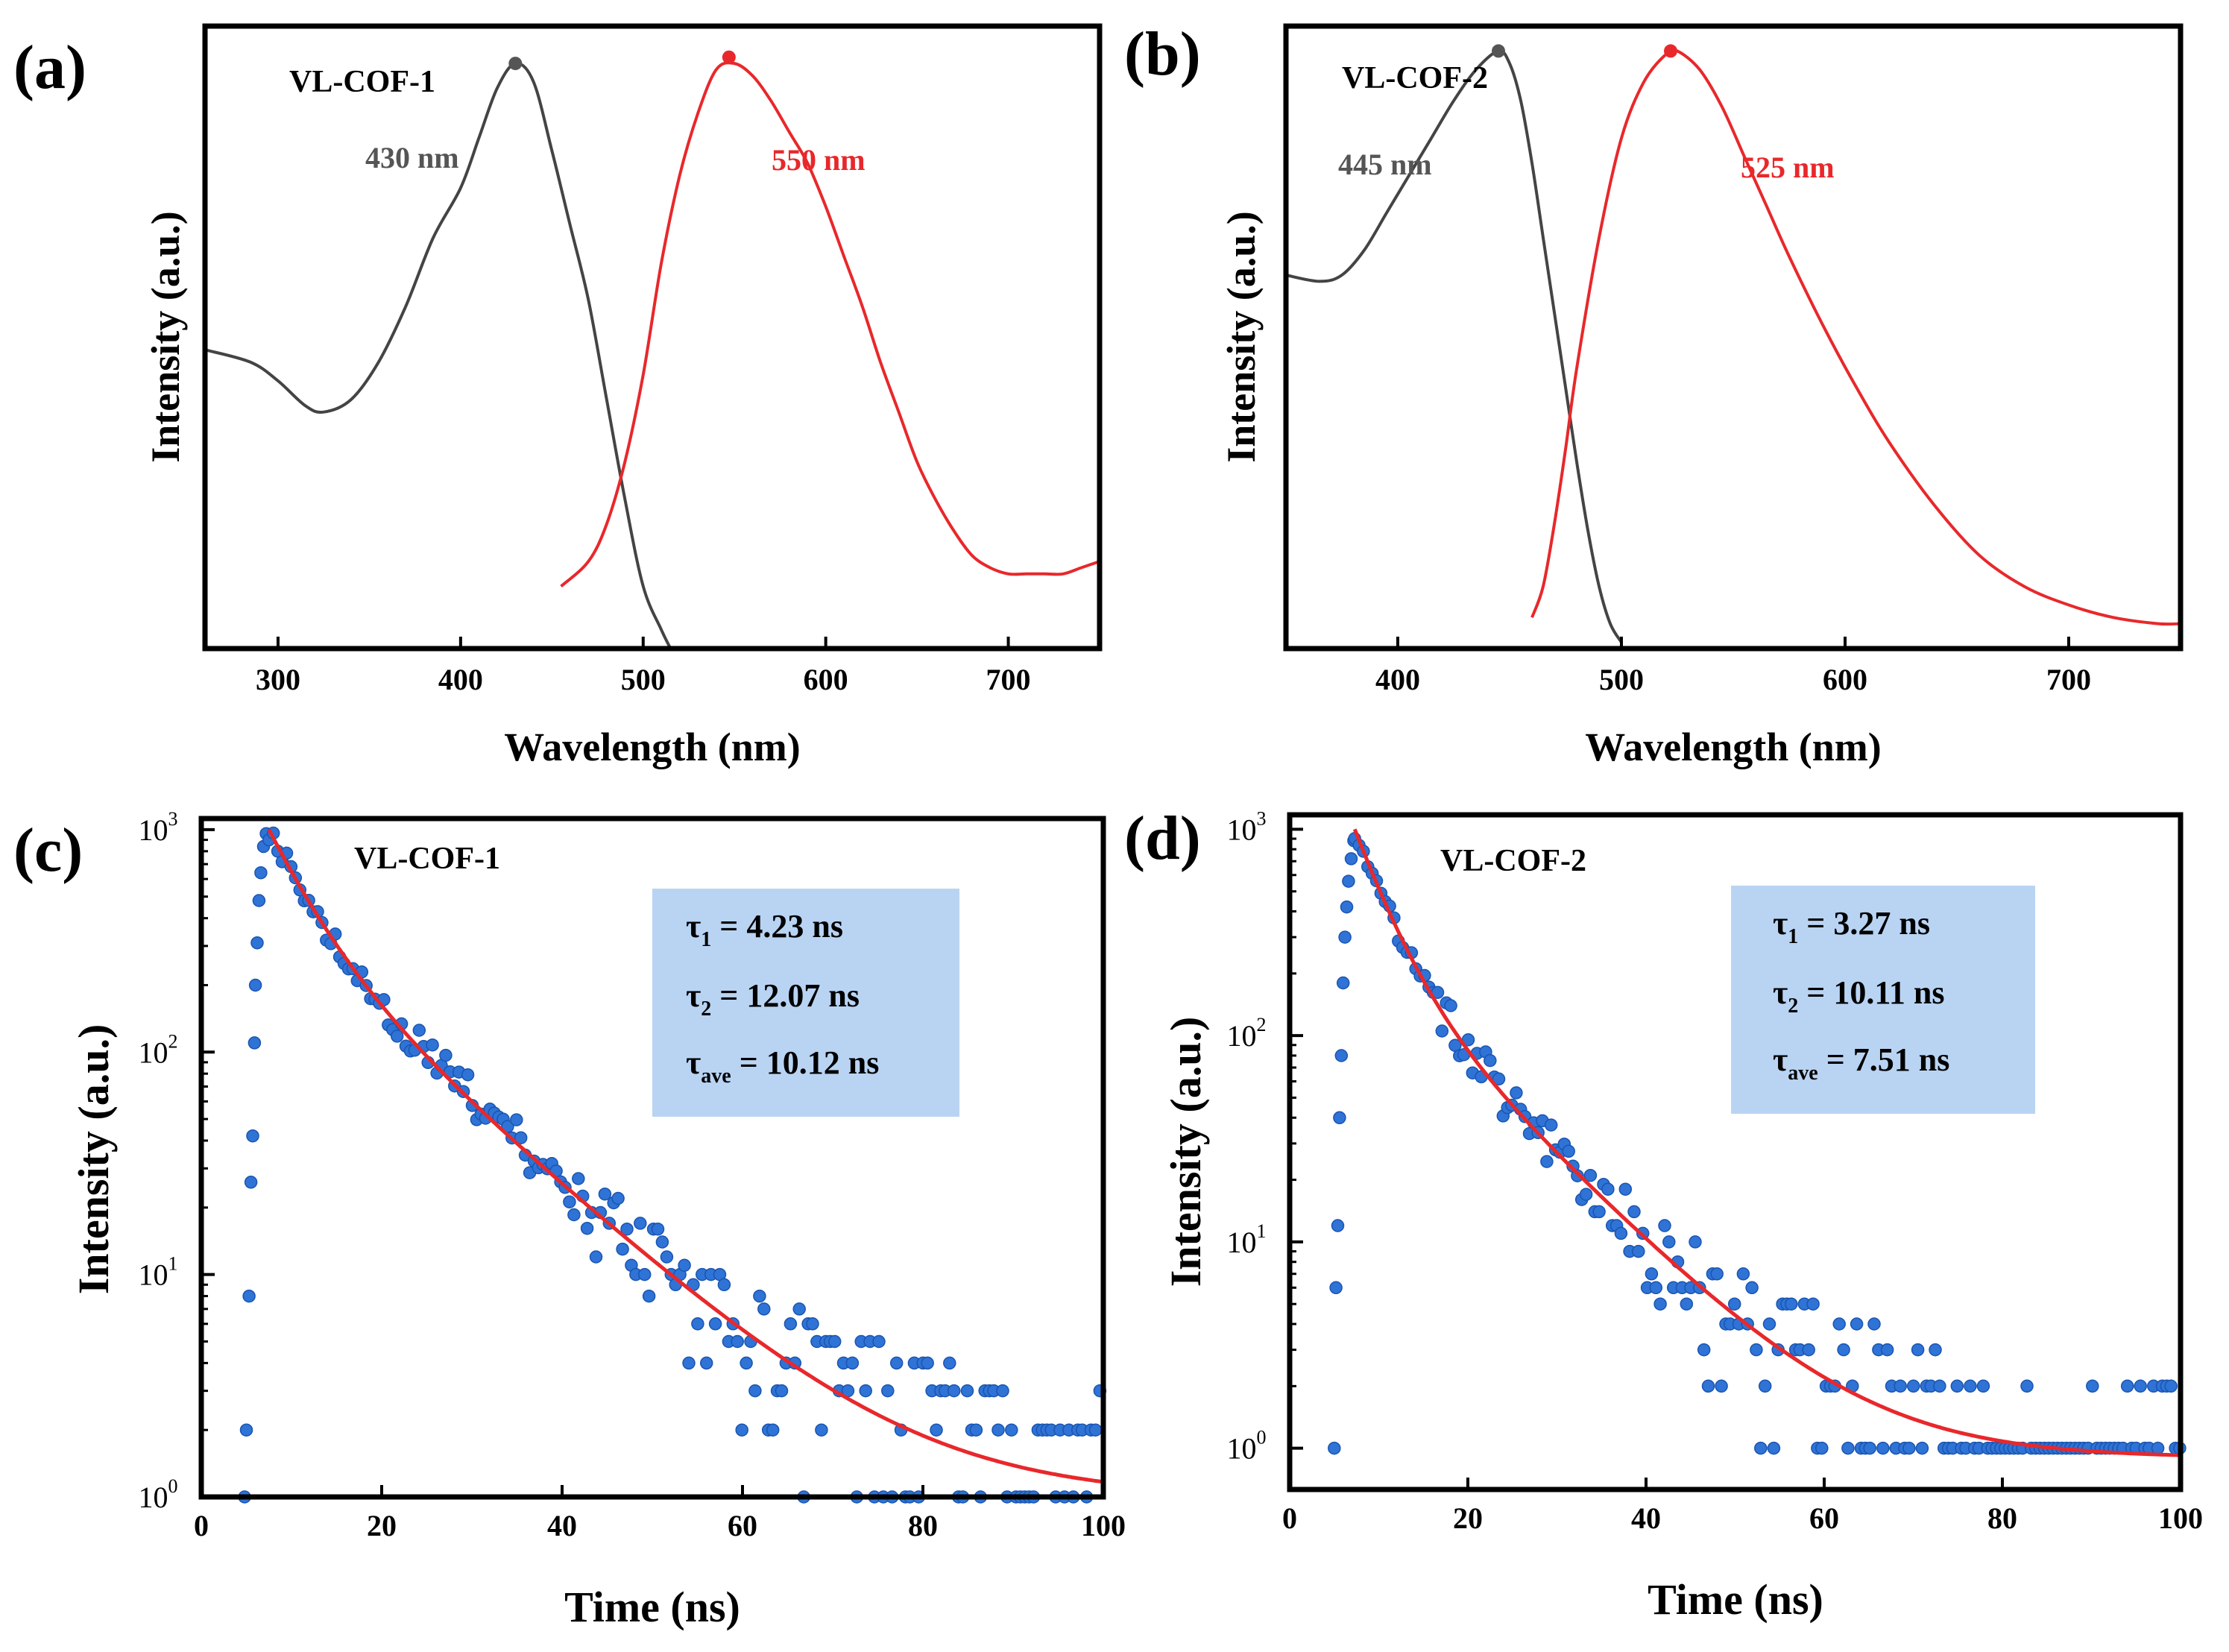 The height and width of the screenshot is (1652, 2229). Describe the element at coordinates (1757, 1142) in the screenshot. I see `panel-d-plot-area` at that location.